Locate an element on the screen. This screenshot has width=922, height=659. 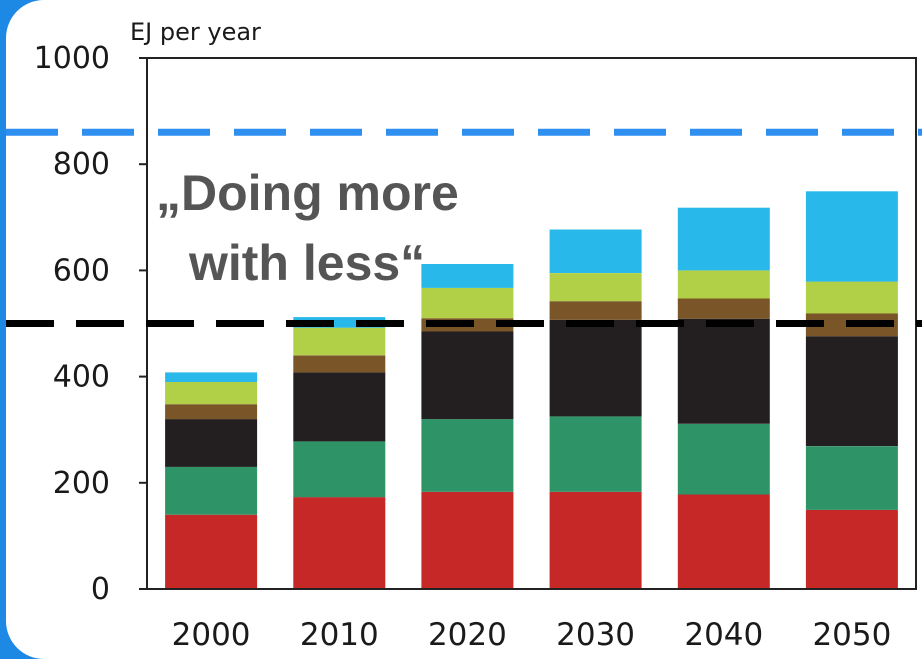
bar-segment-2030-s5 is located at coordinates (595, 287).